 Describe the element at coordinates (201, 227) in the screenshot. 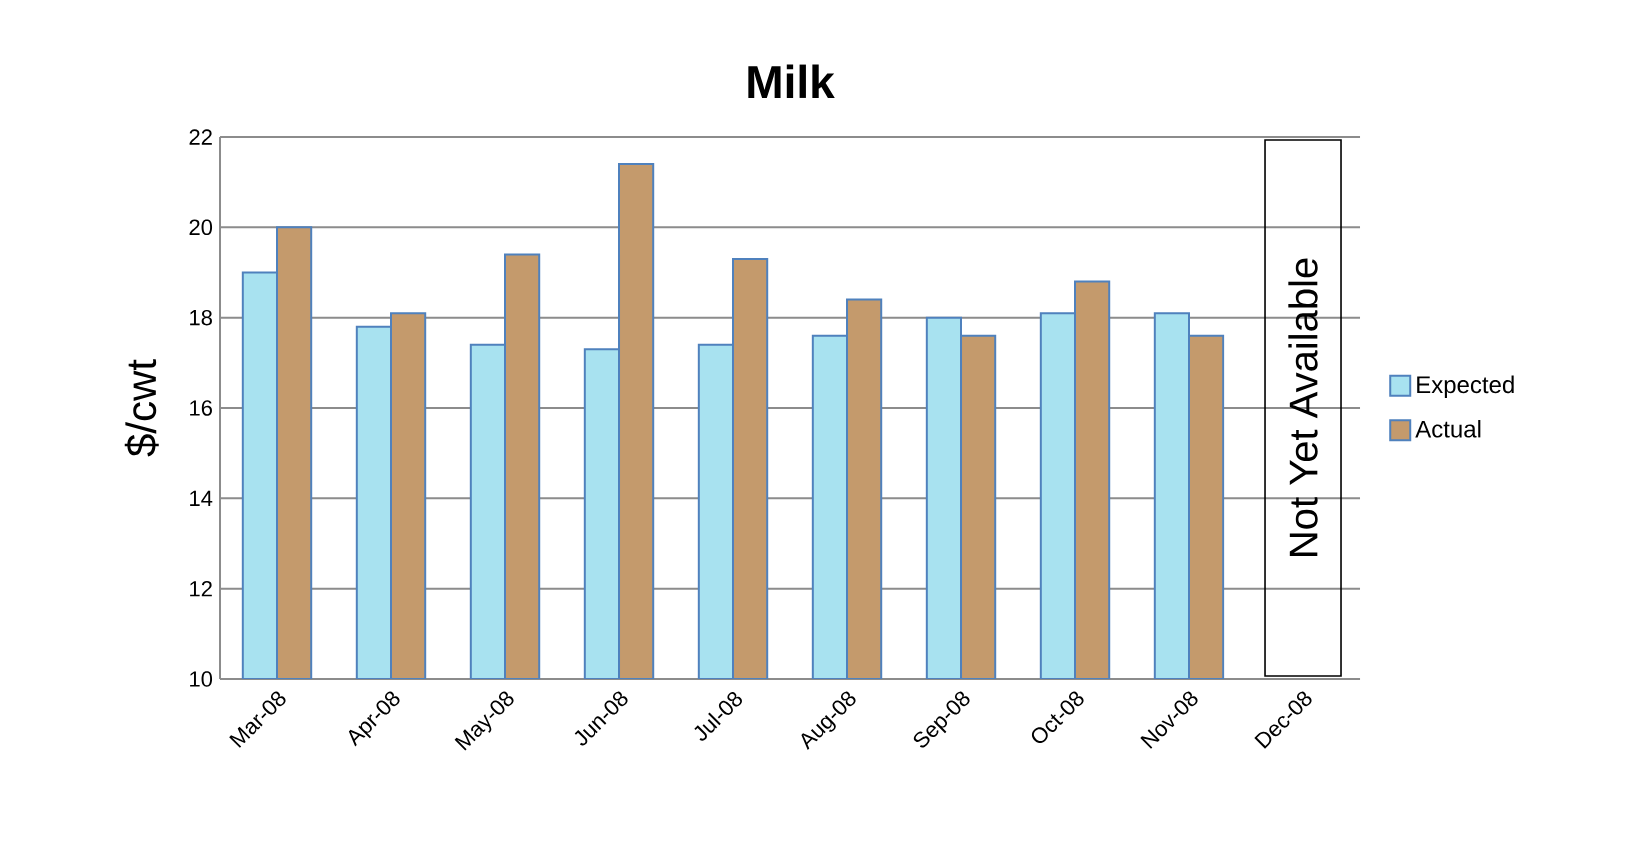

I see `y-tick-label: 20` at that location.